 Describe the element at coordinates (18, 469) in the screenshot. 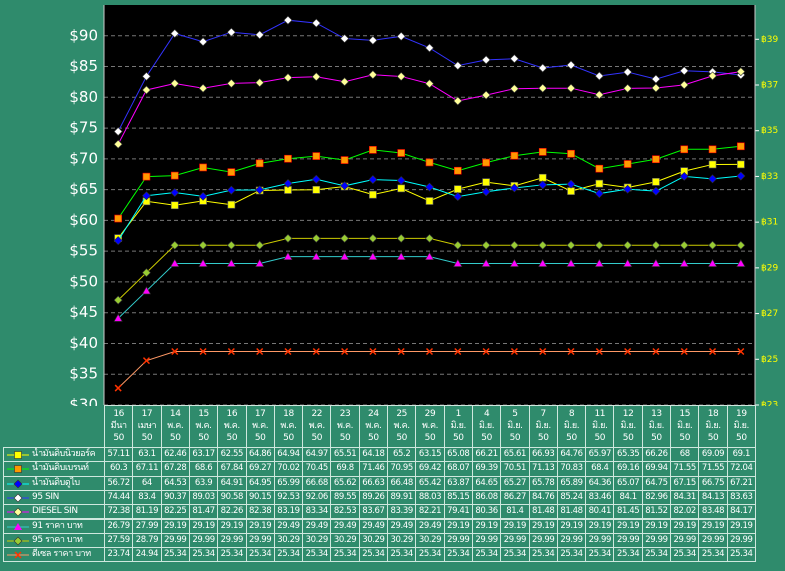

I see `legend-swatch` at that location.